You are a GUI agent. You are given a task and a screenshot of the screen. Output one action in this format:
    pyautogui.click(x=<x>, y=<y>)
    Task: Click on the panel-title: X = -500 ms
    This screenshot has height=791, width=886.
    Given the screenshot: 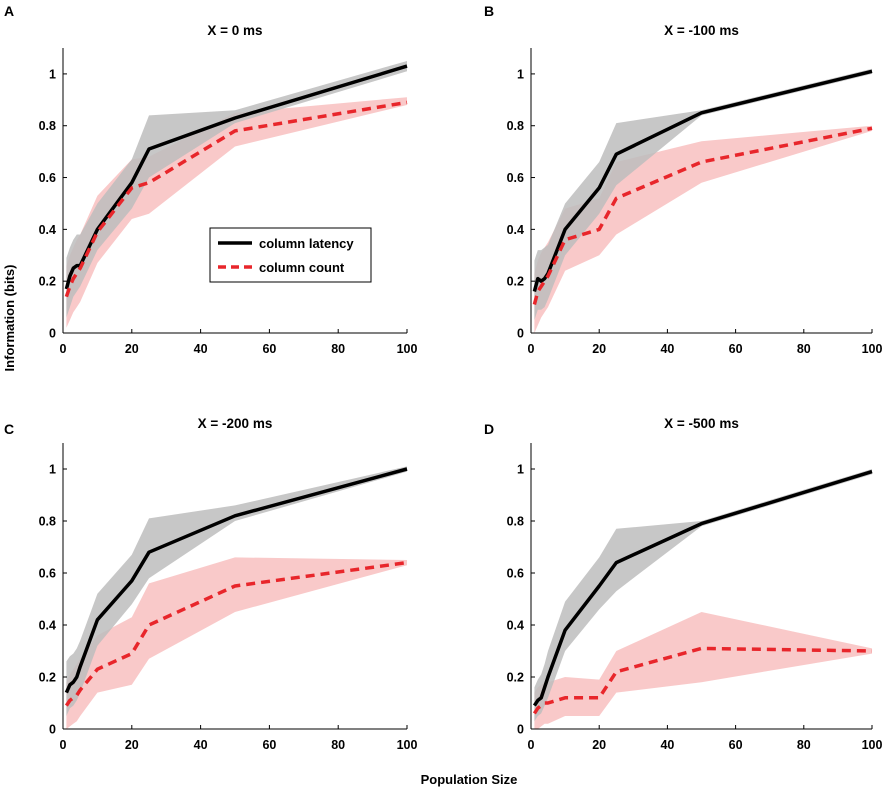 What is the action you would take?
    pyautogui.click(x=701, y=423)
    